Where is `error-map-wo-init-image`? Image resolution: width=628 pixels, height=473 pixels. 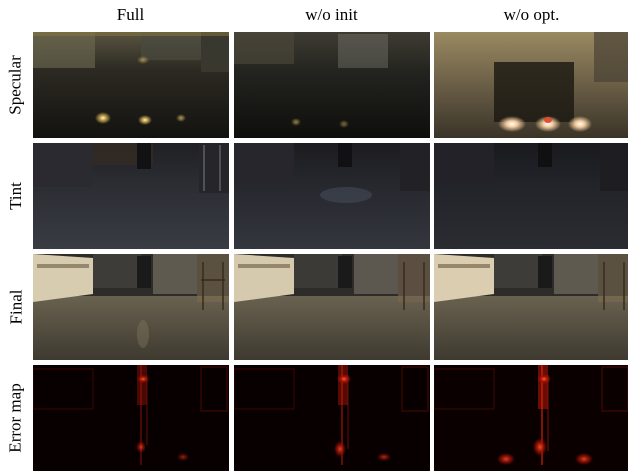
error-map-wo-init-image is located at coordinates (332, 418).